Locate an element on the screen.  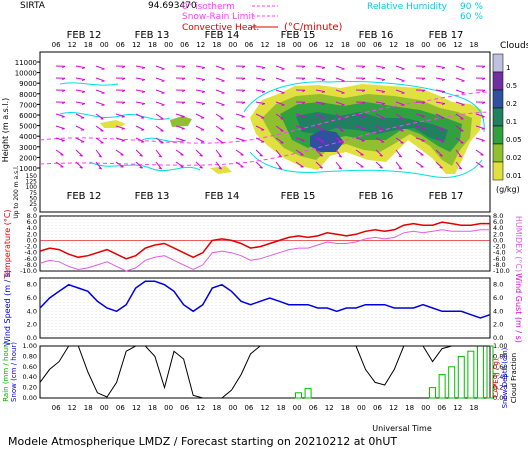
isotherm-lines is located at coordinates (265, 128).